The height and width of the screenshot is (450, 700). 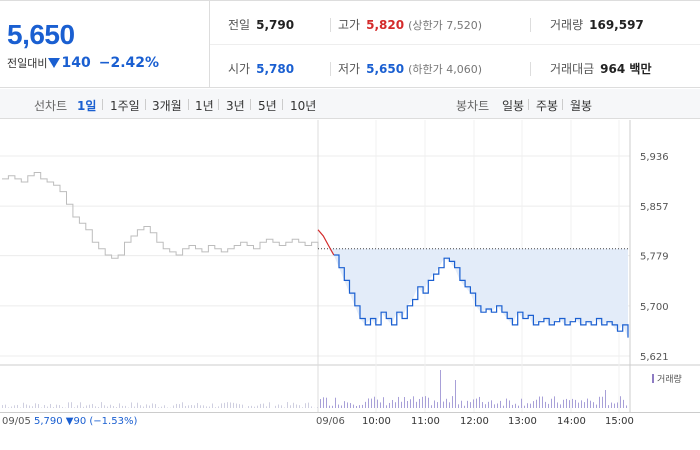 What do you see at coordinates (326, 242) in the screenshot?
I see `today-up-line` at bounding box center [326, 242].